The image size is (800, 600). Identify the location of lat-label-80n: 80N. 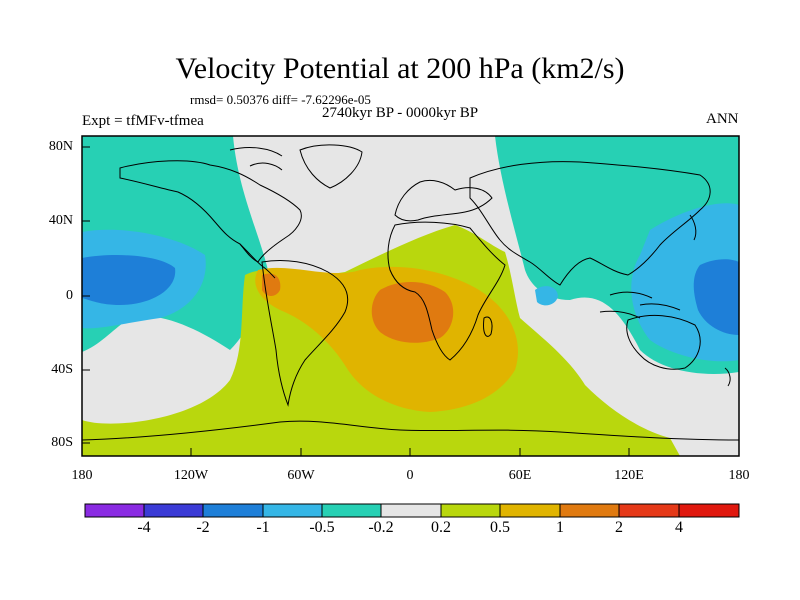
(60, 146).